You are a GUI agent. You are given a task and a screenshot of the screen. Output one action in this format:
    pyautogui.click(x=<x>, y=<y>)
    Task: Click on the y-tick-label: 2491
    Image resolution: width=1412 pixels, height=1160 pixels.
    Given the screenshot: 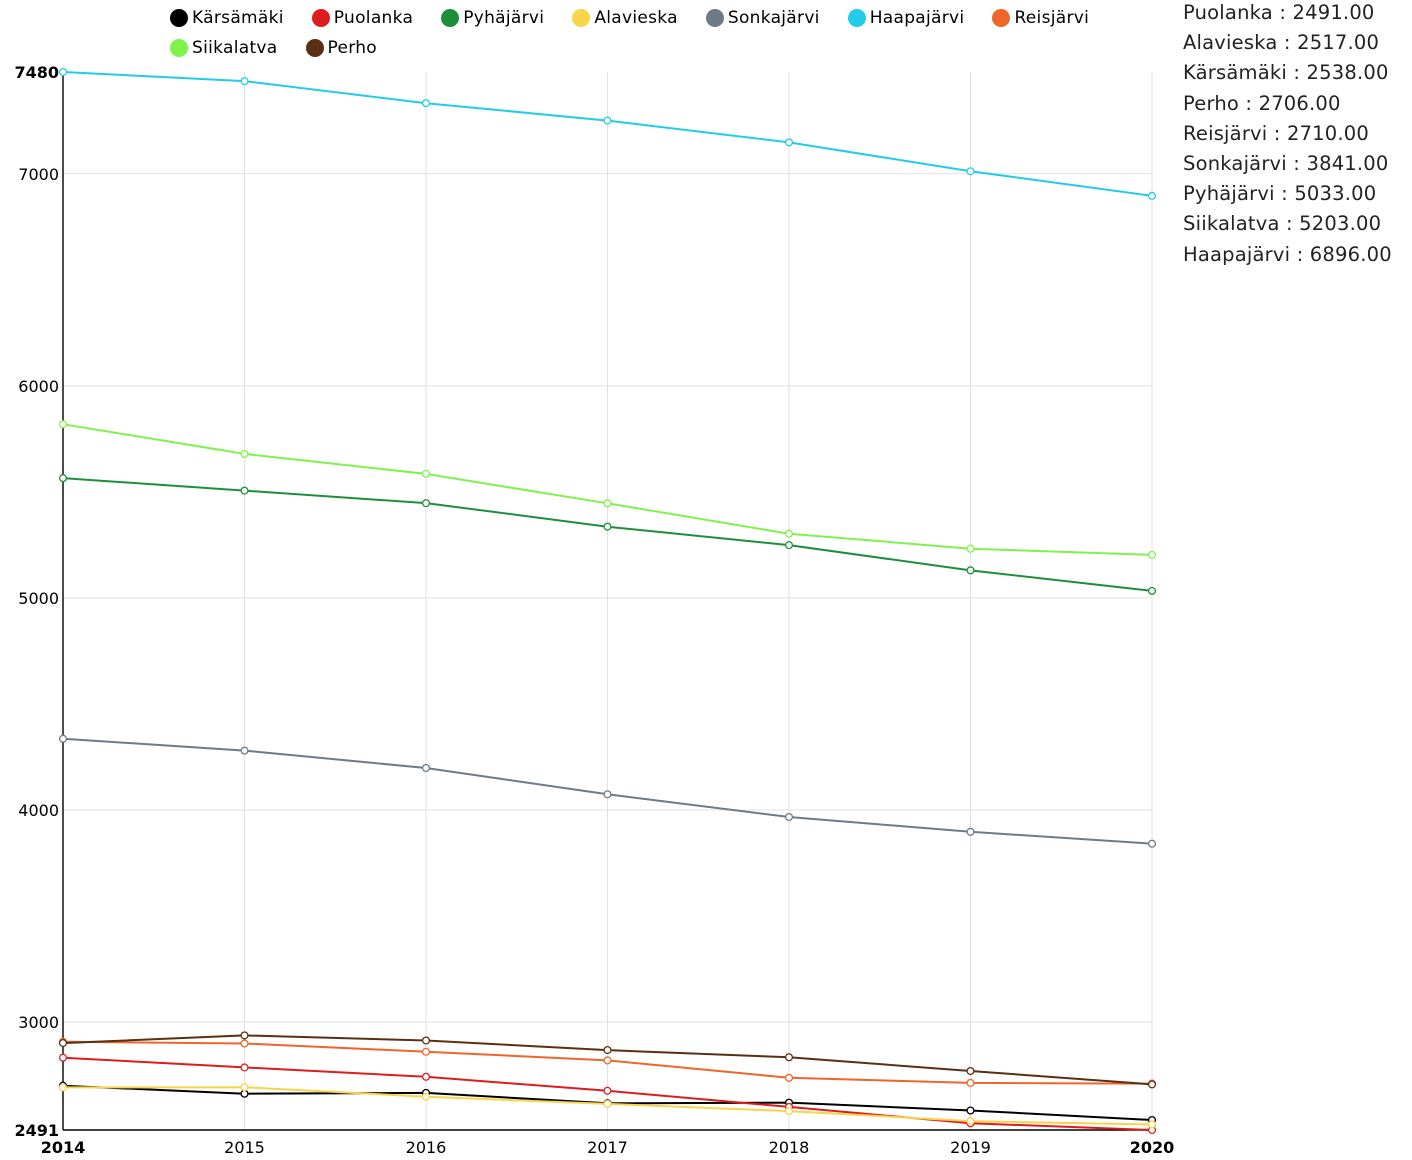 What is the action you would take?
    pyautogui.click(x=36, y=1130)
    